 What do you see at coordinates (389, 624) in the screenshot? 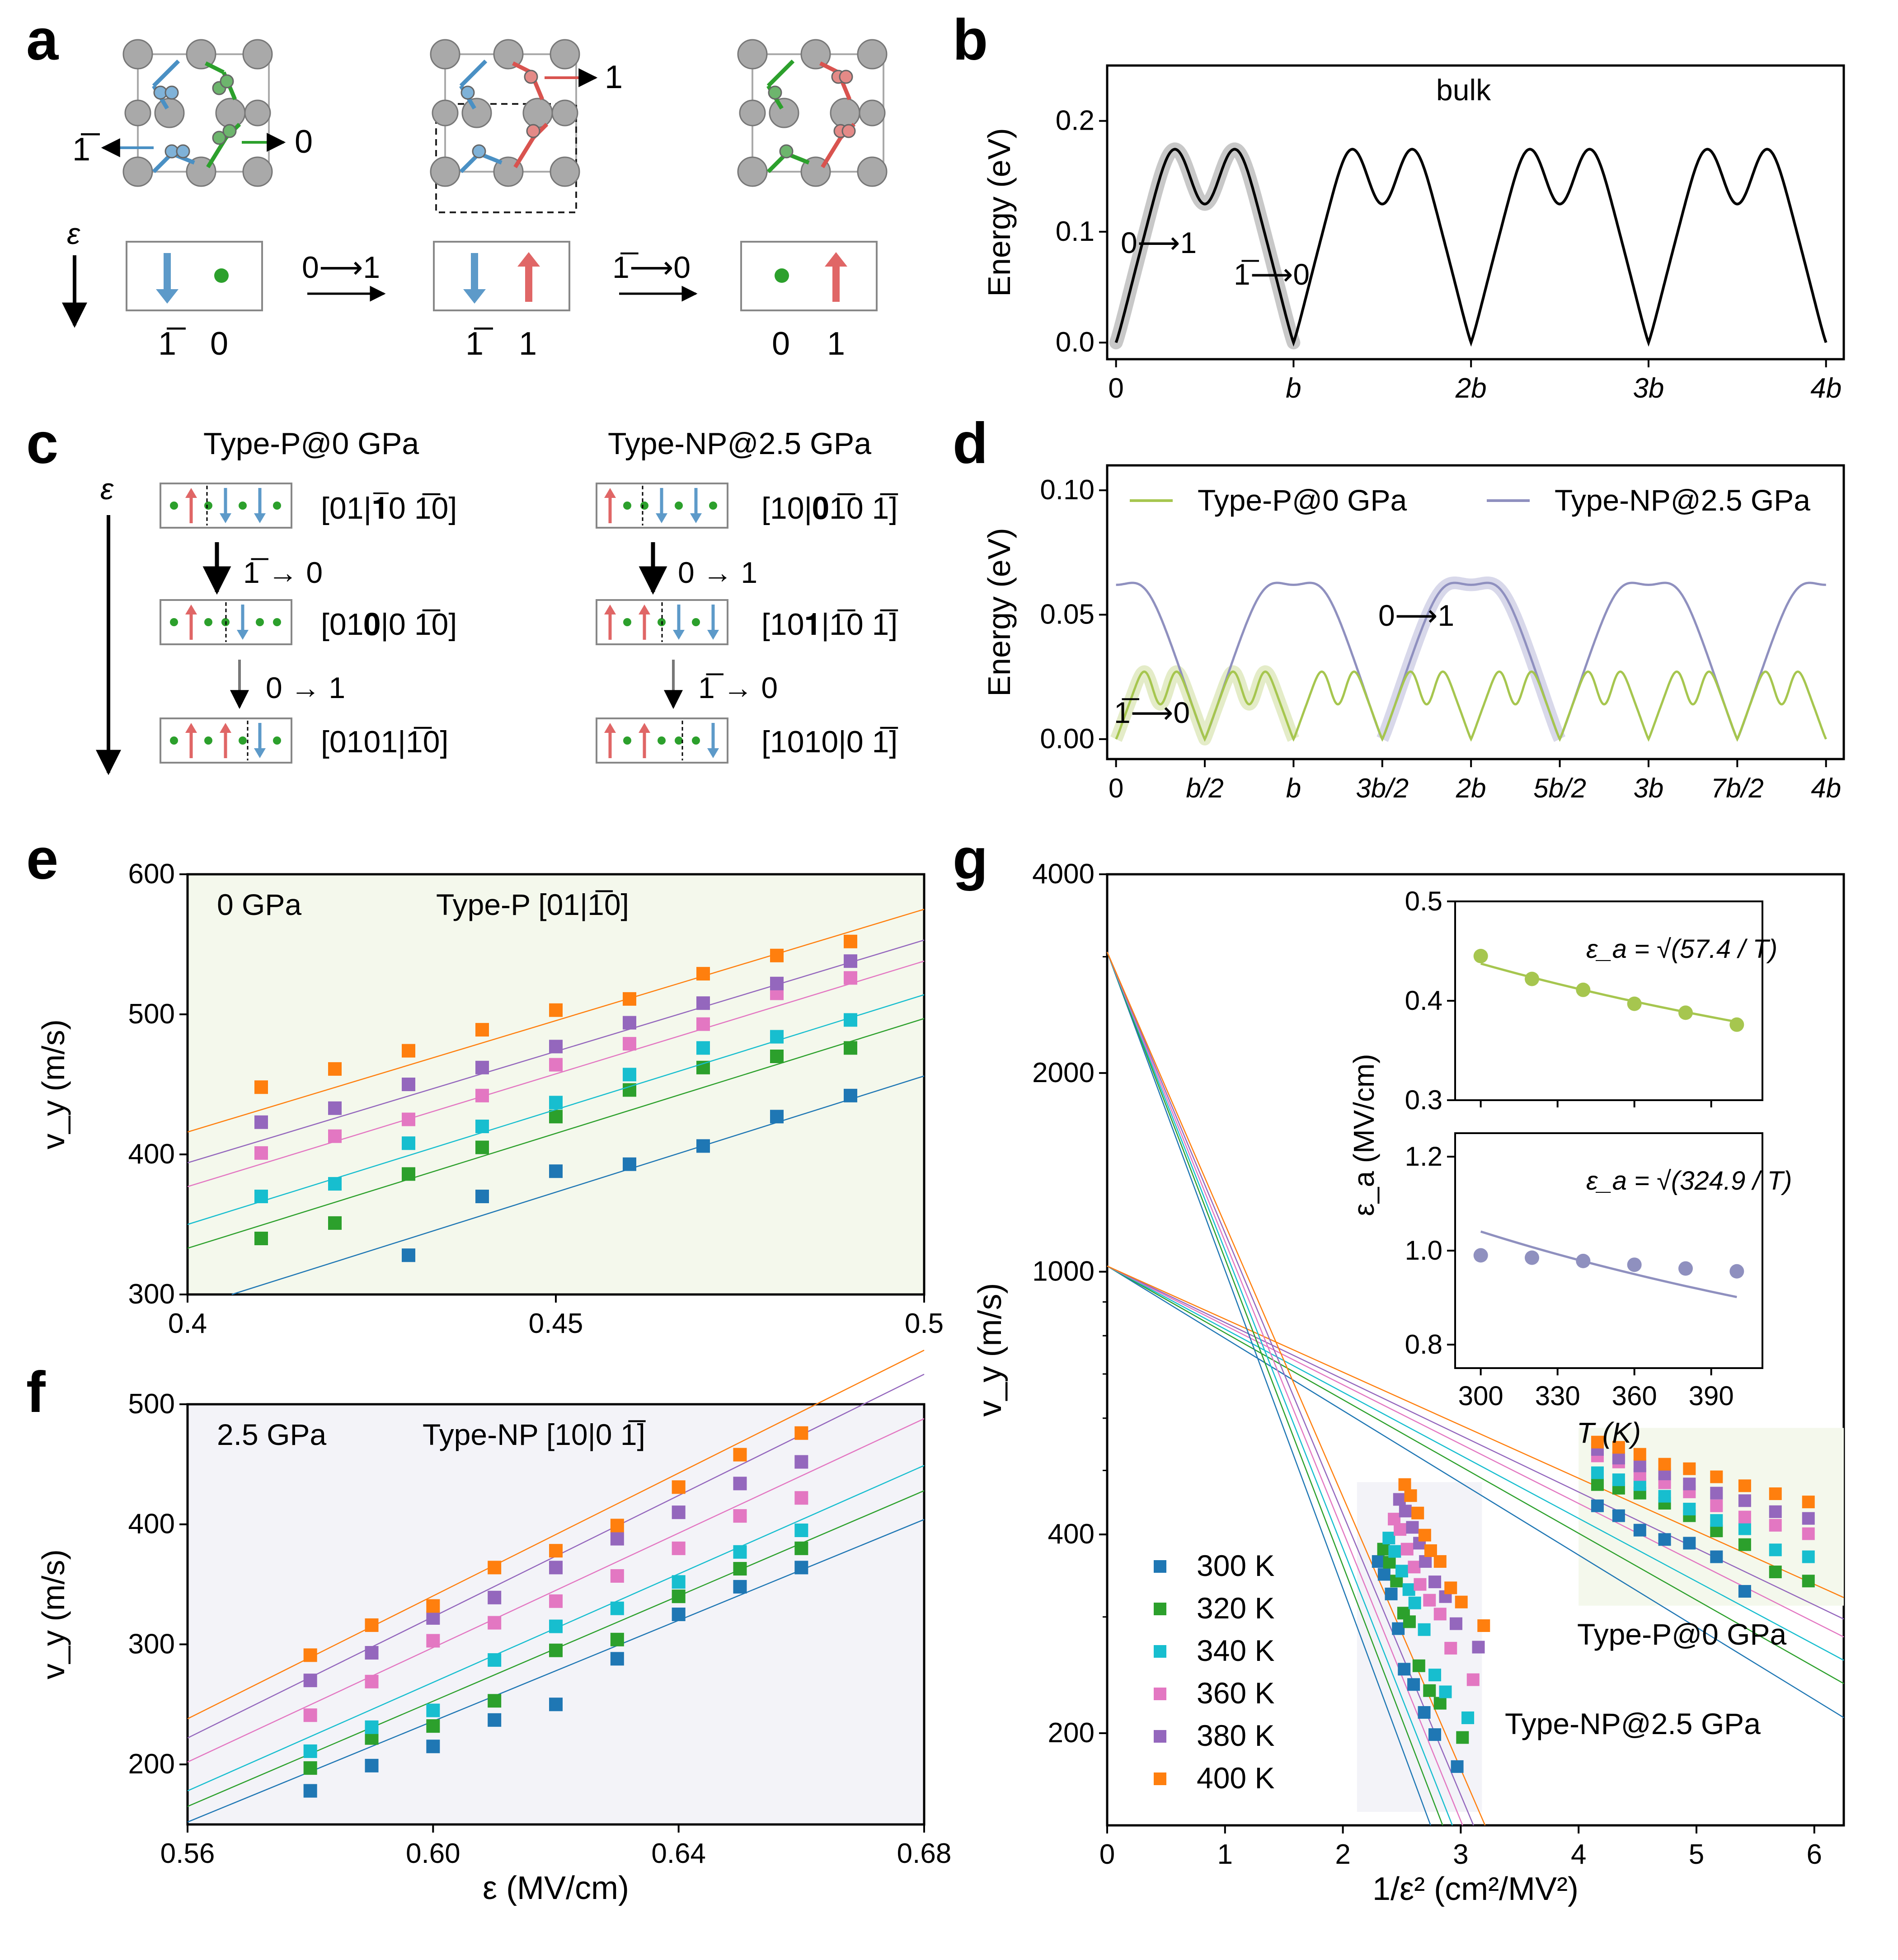
I see `panel-c-left-state-2: [01𝟎|0 1̅0]` at bounding box center [389, 624].